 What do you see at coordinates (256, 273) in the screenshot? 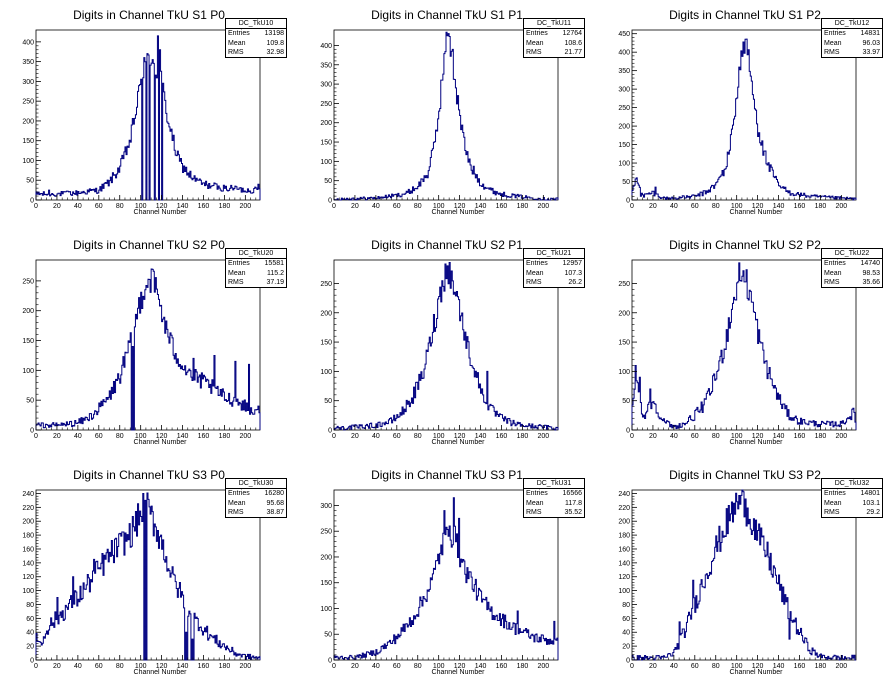
I see `stats-row-mean: Mean 115.2` at bounding box center [256, 273].